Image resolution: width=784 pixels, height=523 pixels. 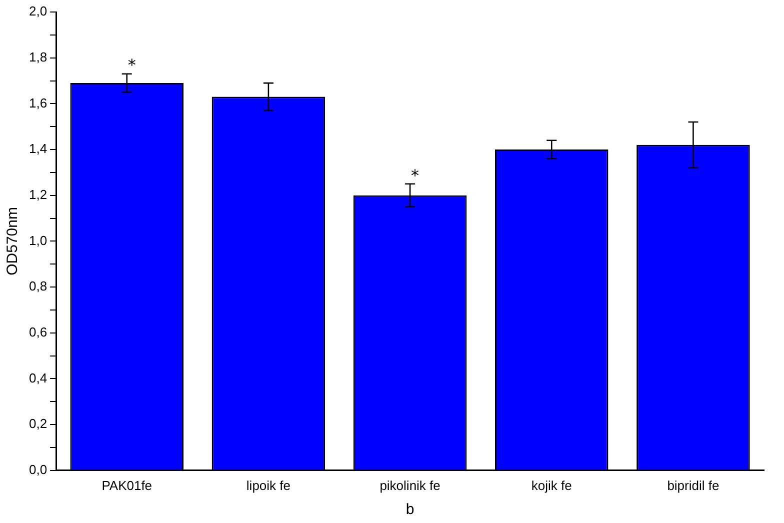 What do you see at coordinates (38, 194) in the screenshot?
I see `y-tick-label: 1,2` at bounding box center [38, 194].